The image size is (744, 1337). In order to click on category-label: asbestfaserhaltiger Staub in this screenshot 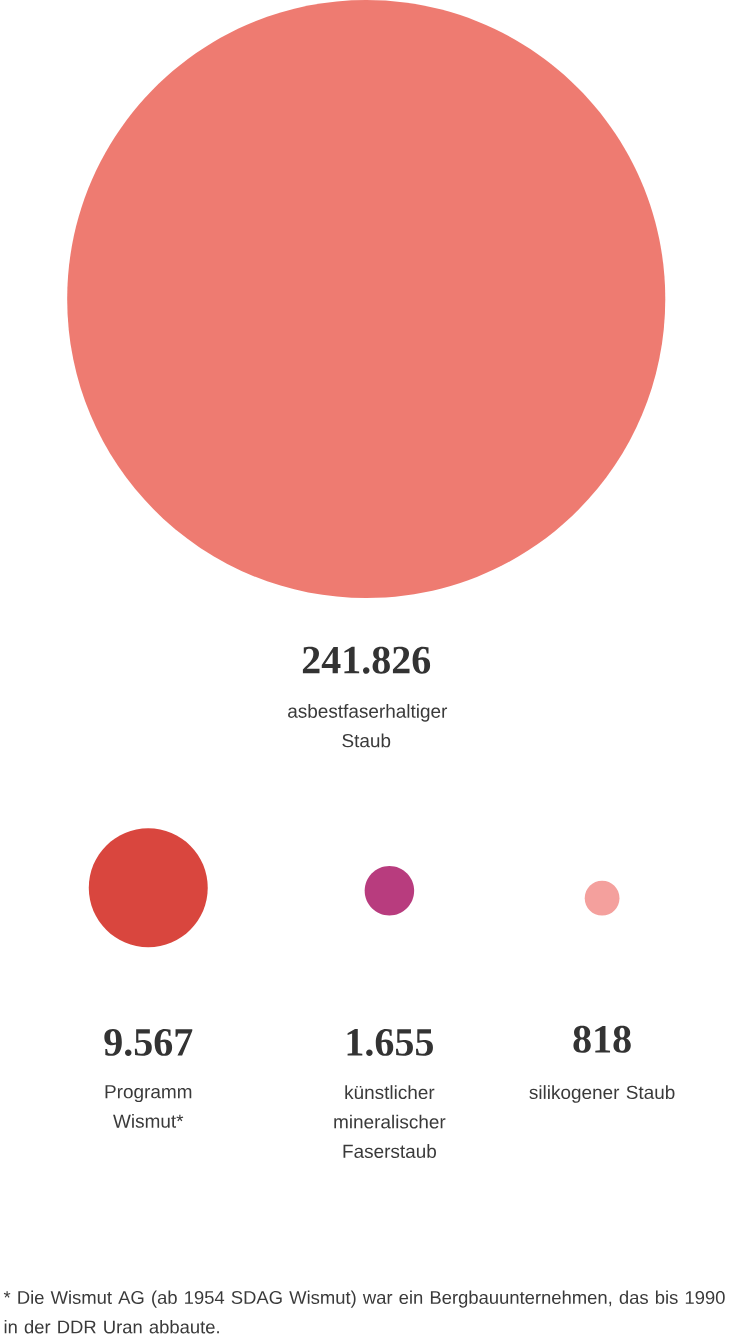, I will do `click(368, 725)`.